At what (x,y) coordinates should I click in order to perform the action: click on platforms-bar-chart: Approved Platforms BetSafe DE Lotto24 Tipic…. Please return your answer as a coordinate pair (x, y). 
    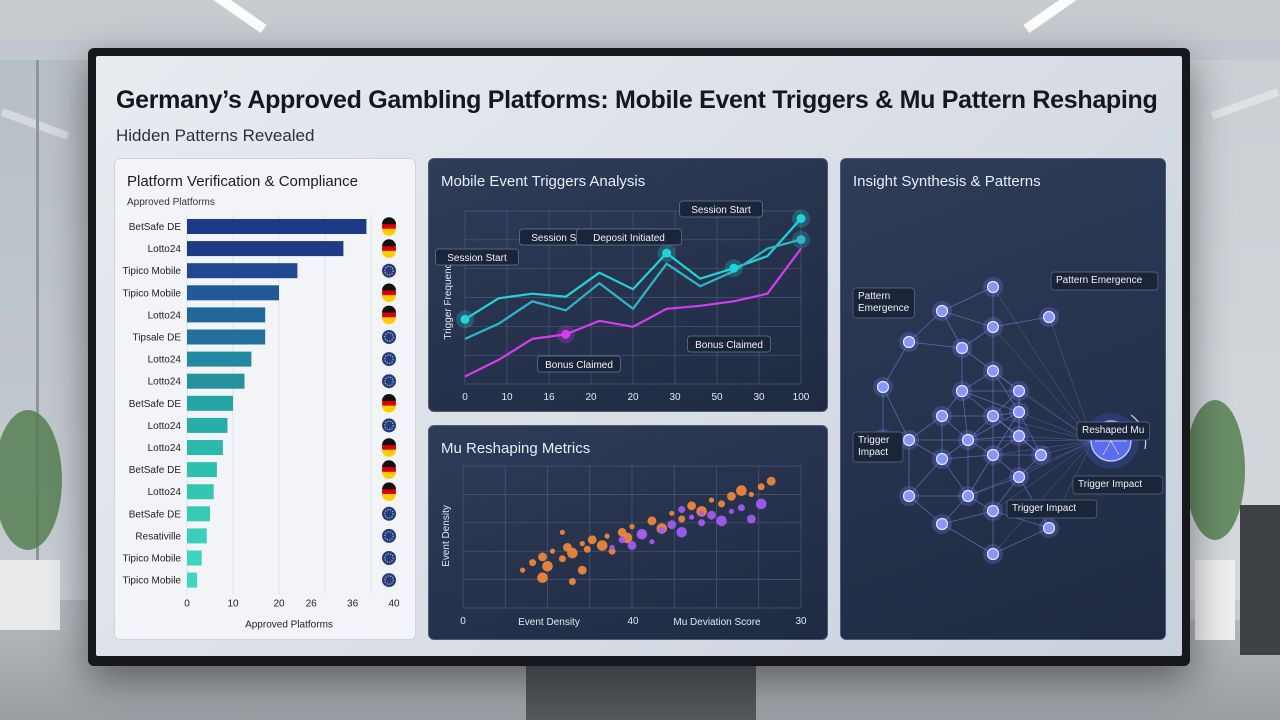
    Looking at the image, I should click on (261, 414).